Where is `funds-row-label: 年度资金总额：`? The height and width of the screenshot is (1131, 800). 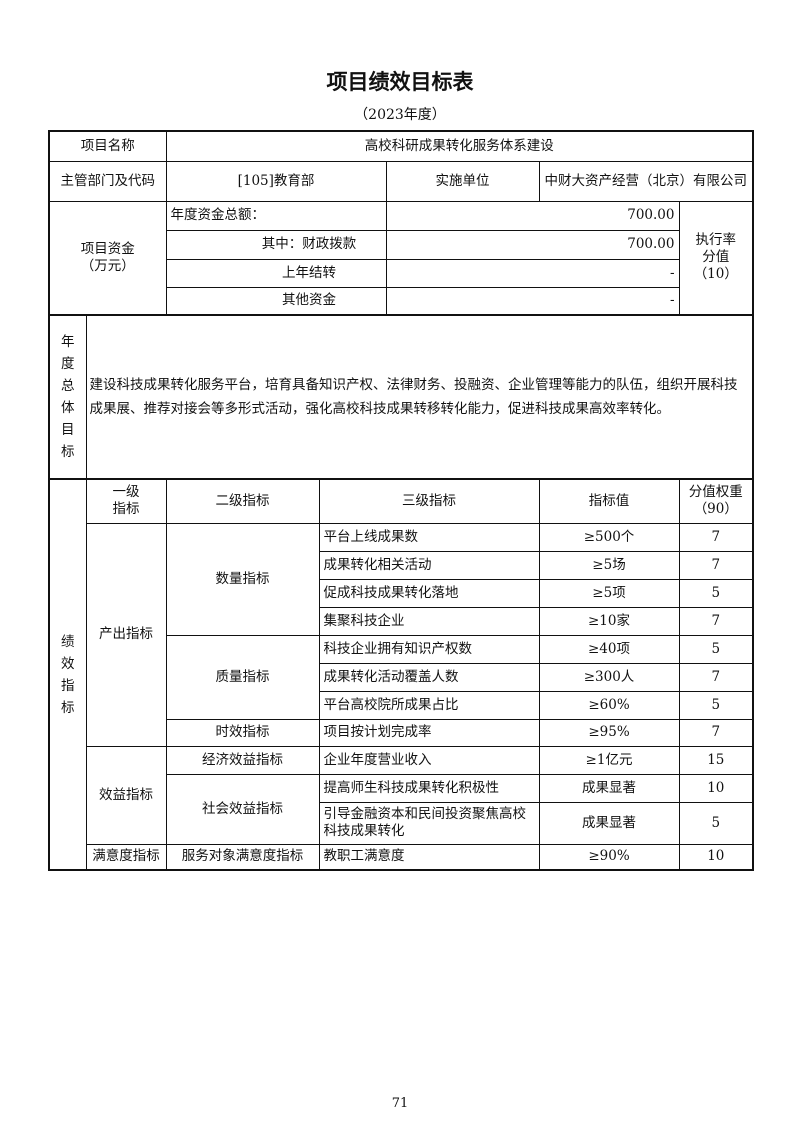 funds-row-label: 年度资金总额： is located at coordinates (276, 215).